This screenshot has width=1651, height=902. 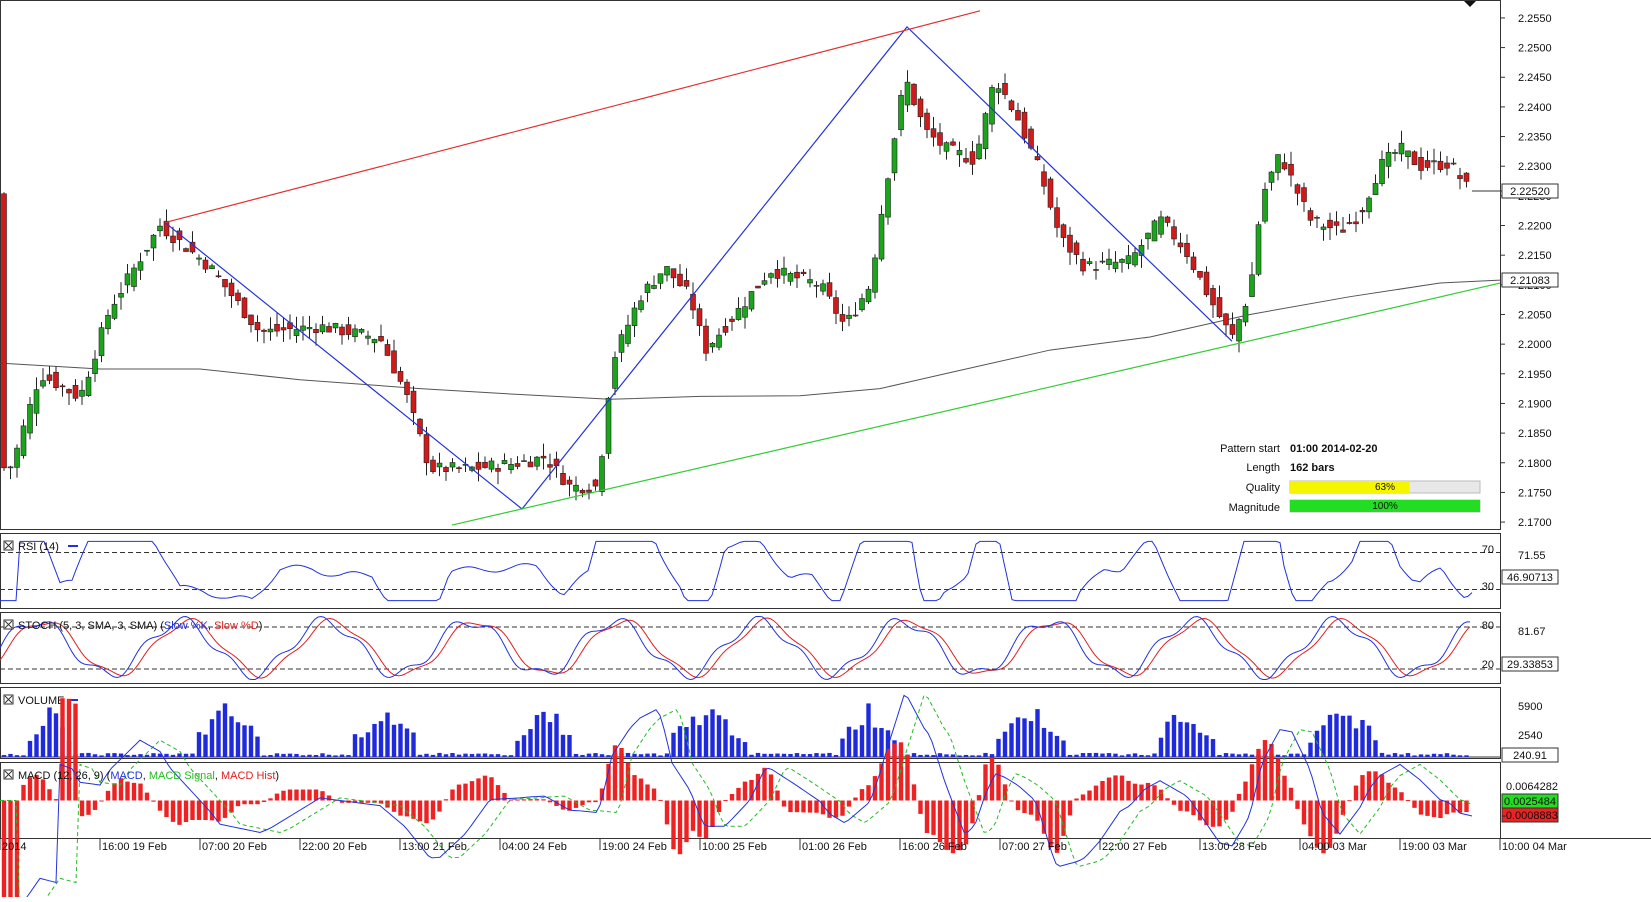 What do you see at coordinates (1470, 4) in the screenshot?
I see `scroll-marker-icon` at bounding box center [1470, 4].